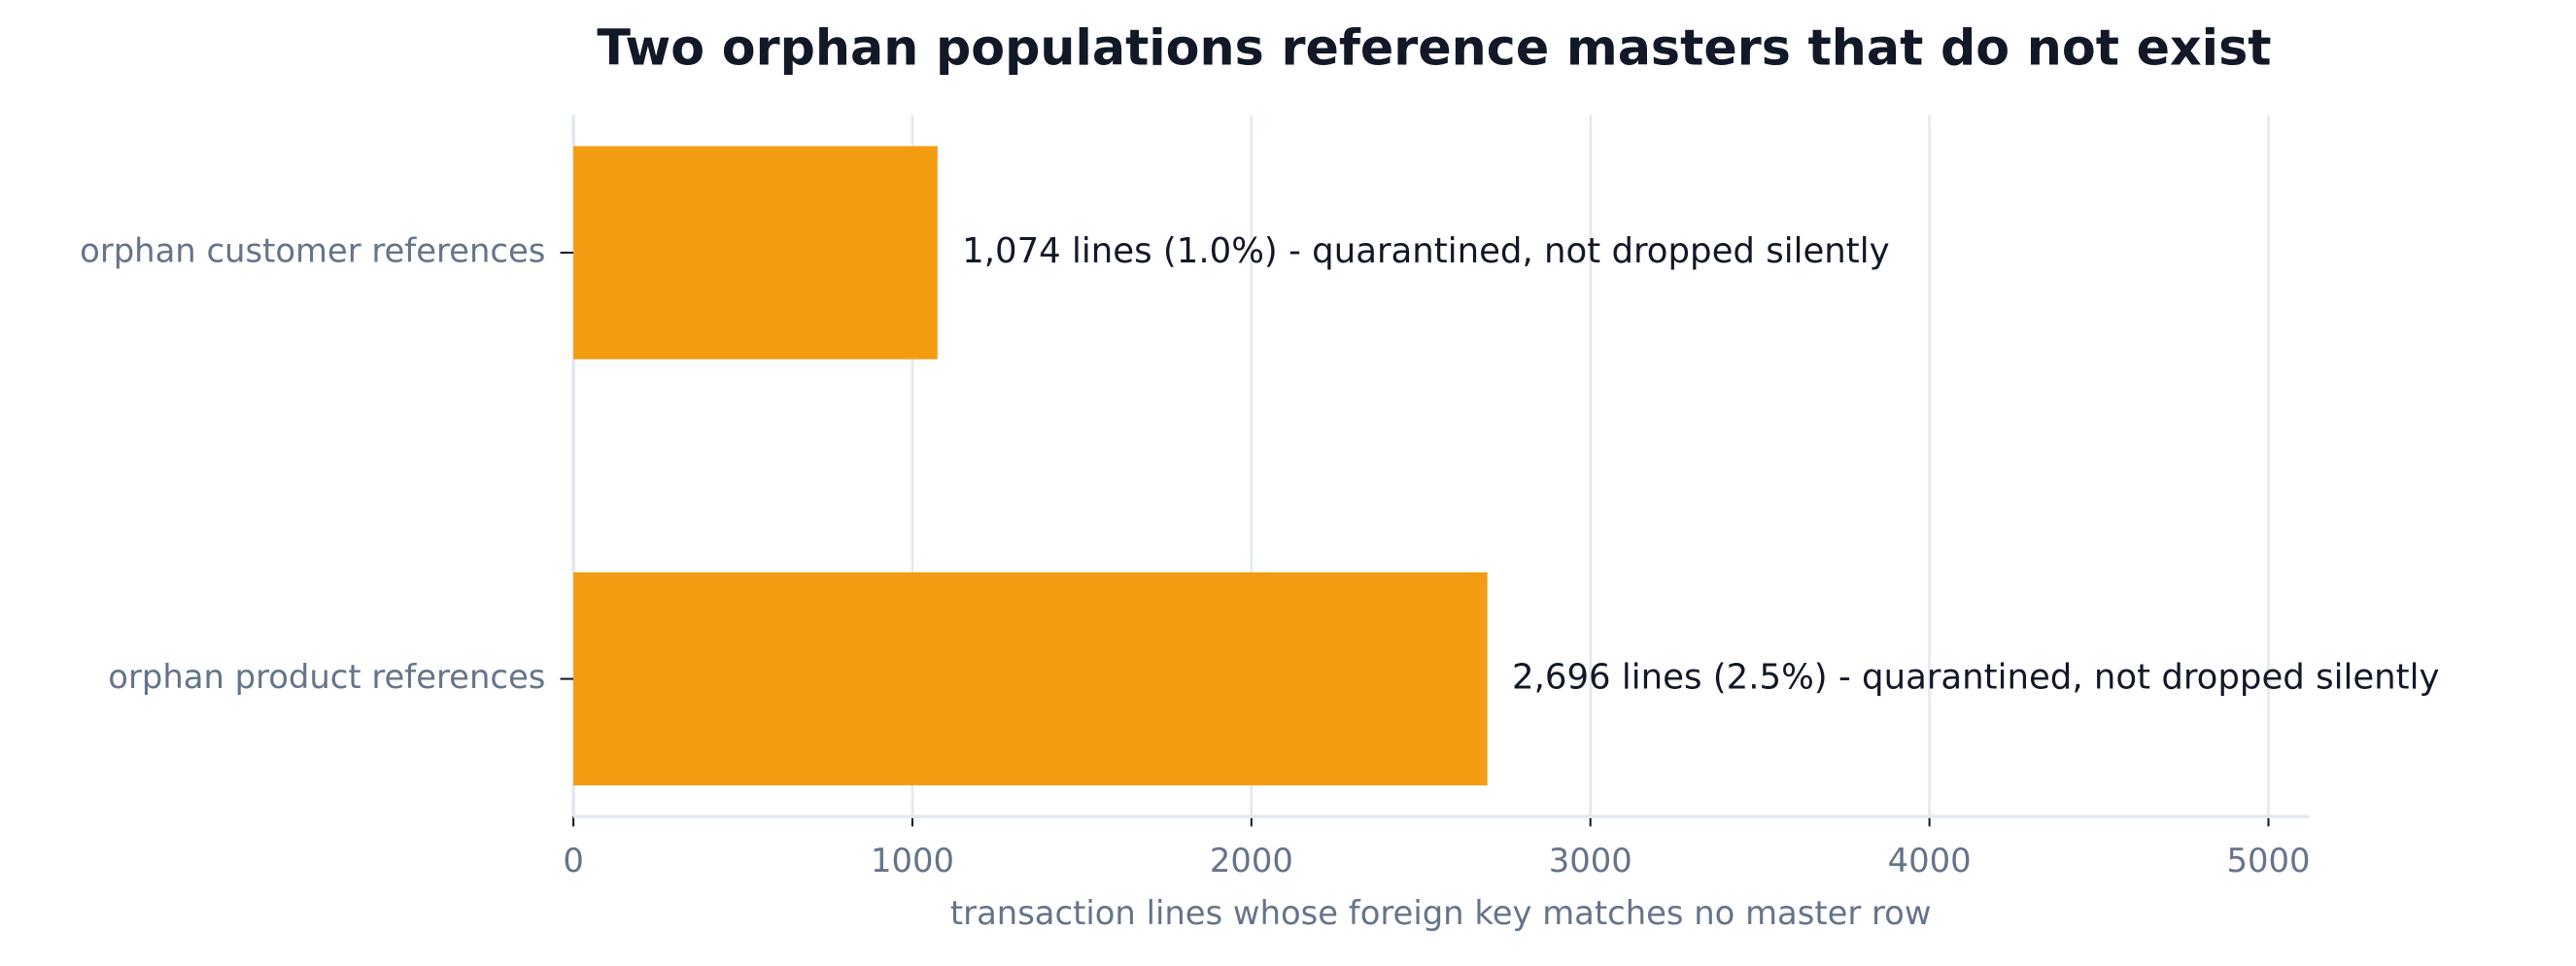  Describe the element at coordinates (326, 677) in the screenshot. I see `y-tick-label: orphan product references` at that location.